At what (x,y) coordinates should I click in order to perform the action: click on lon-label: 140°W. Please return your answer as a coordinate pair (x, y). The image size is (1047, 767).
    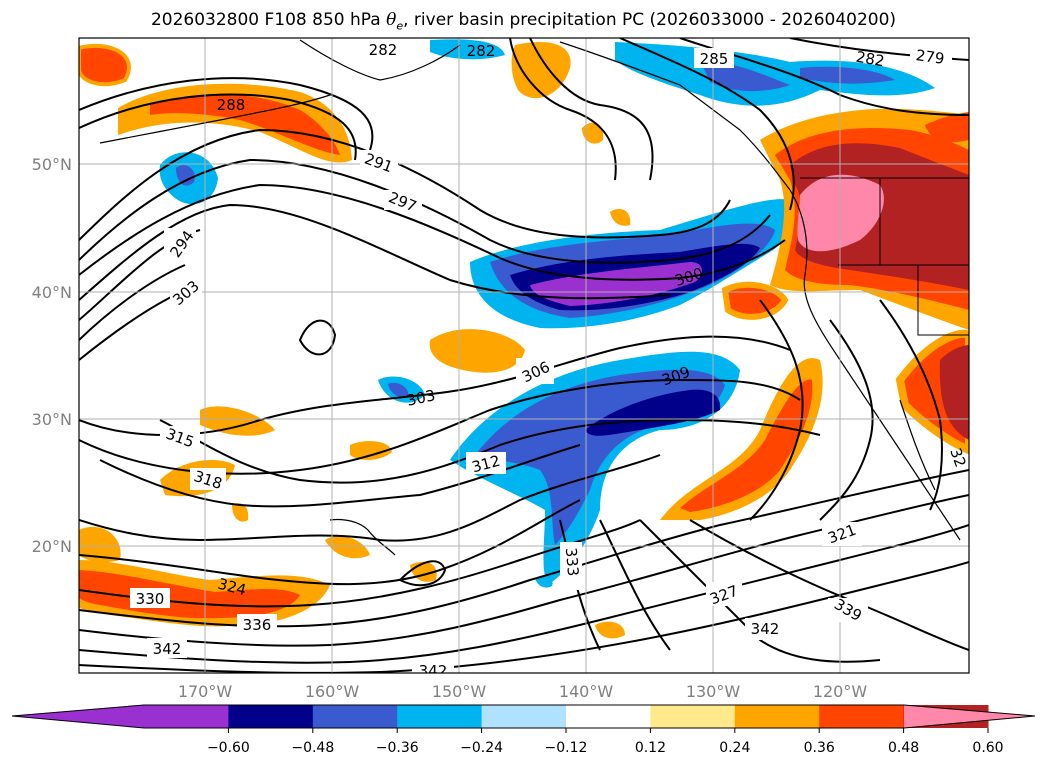
    Looking at the image, I should click on (586, 691).